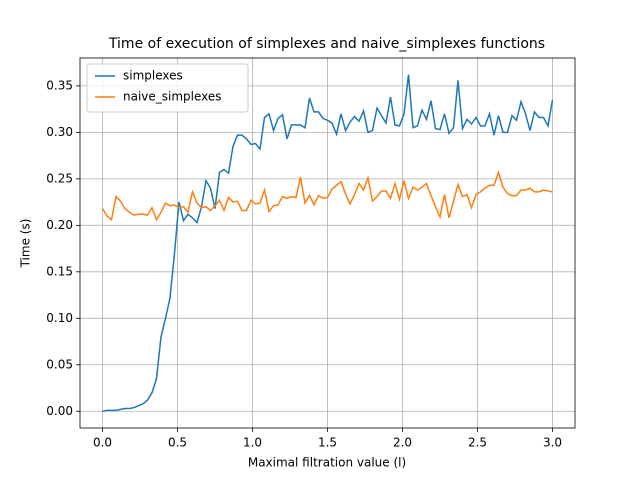  Describe the element at coordinates (327, 443) in the screenshot. I see `x-tick-label: 1.5` at that location.